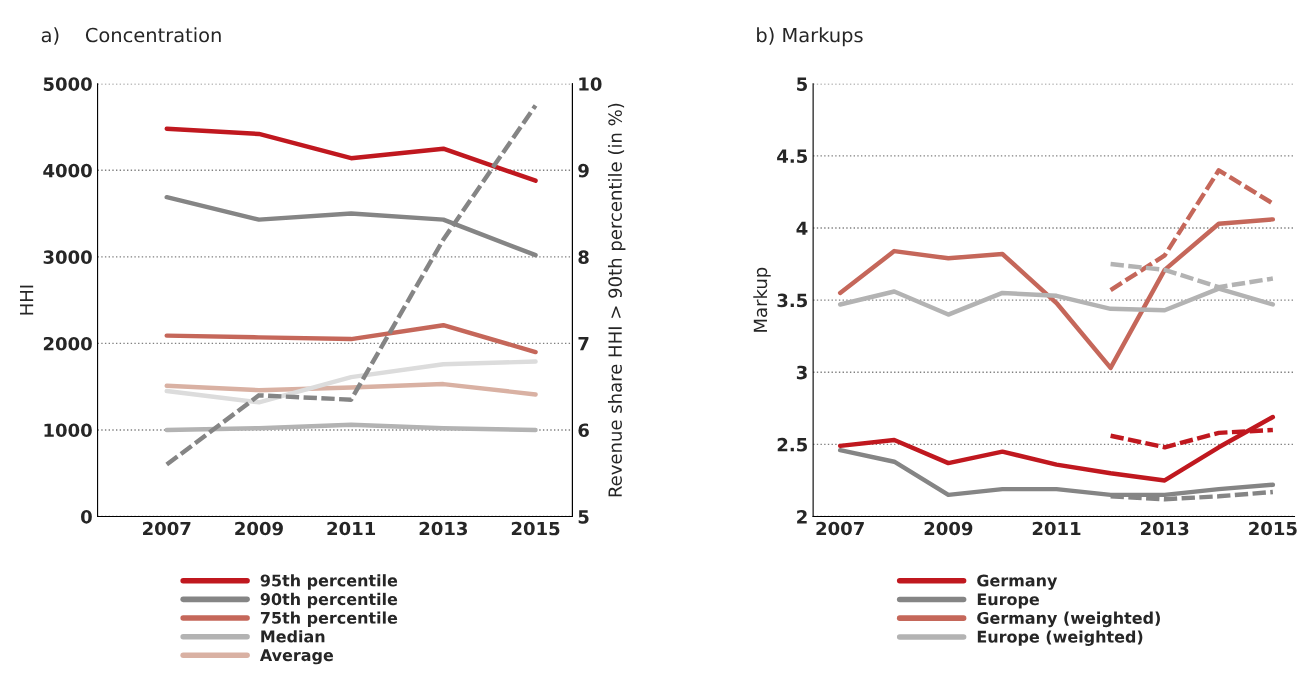 Image resolution: width=1301 pixels, height=698 pixels. What do you see at coordinates (1008, 601) in the screenshot?
I see `legend-label: Europe` at bounding box center [1008, 601].